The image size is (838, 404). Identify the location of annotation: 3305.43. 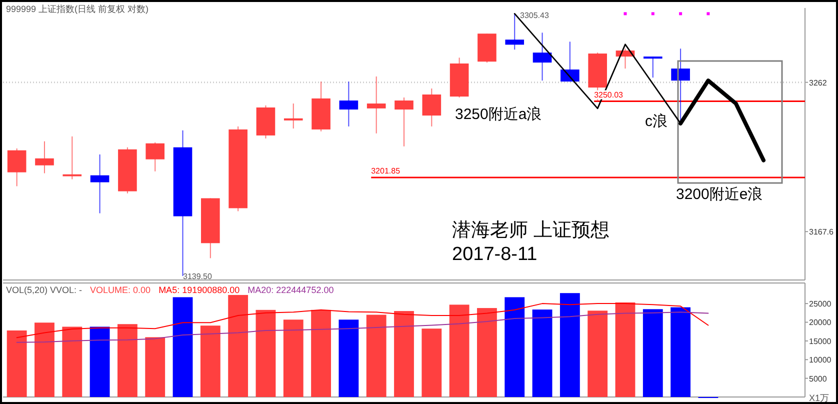
(535, 15).